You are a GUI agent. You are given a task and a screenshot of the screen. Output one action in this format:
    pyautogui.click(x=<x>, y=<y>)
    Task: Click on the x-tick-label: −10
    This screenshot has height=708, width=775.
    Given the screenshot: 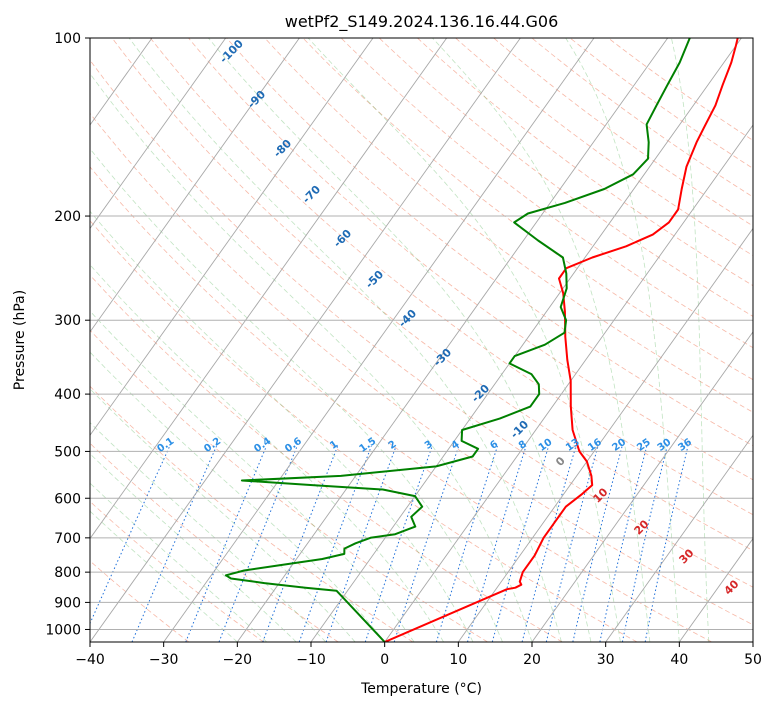 What is the action you would take?
    pyautogui.click(x=311, y=660)
    